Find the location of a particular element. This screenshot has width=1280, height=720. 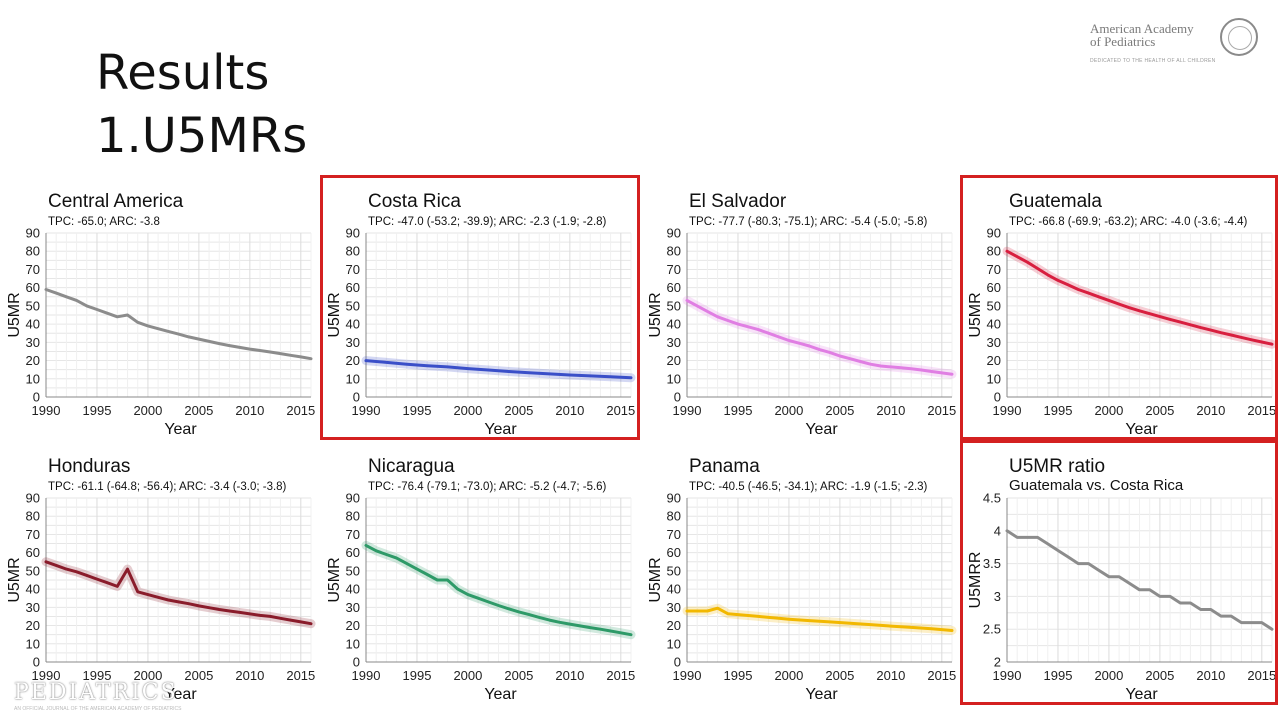

y-axis-label: U5MR is located at coordinates (14, 314).